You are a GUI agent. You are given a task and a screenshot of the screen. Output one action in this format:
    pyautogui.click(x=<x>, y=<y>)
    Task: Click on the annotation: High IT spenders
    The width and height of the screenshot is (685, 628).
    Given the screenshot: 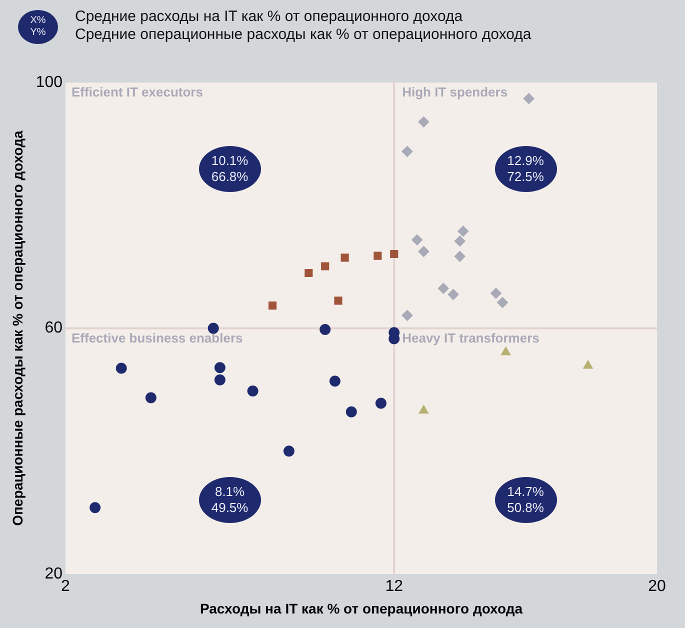 What is the action you would take?
    pyautogui.click(x=455, y=92)
    